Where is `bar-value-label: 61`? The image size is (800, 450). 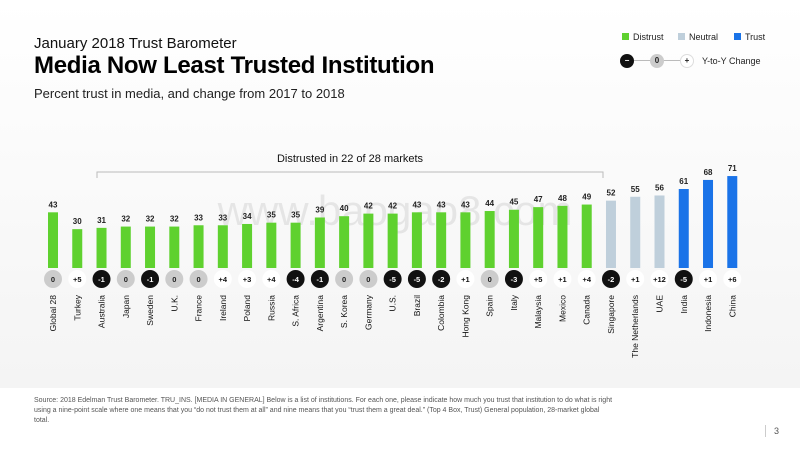
bar-value-label: 61 is located at coordinates (683, 181).